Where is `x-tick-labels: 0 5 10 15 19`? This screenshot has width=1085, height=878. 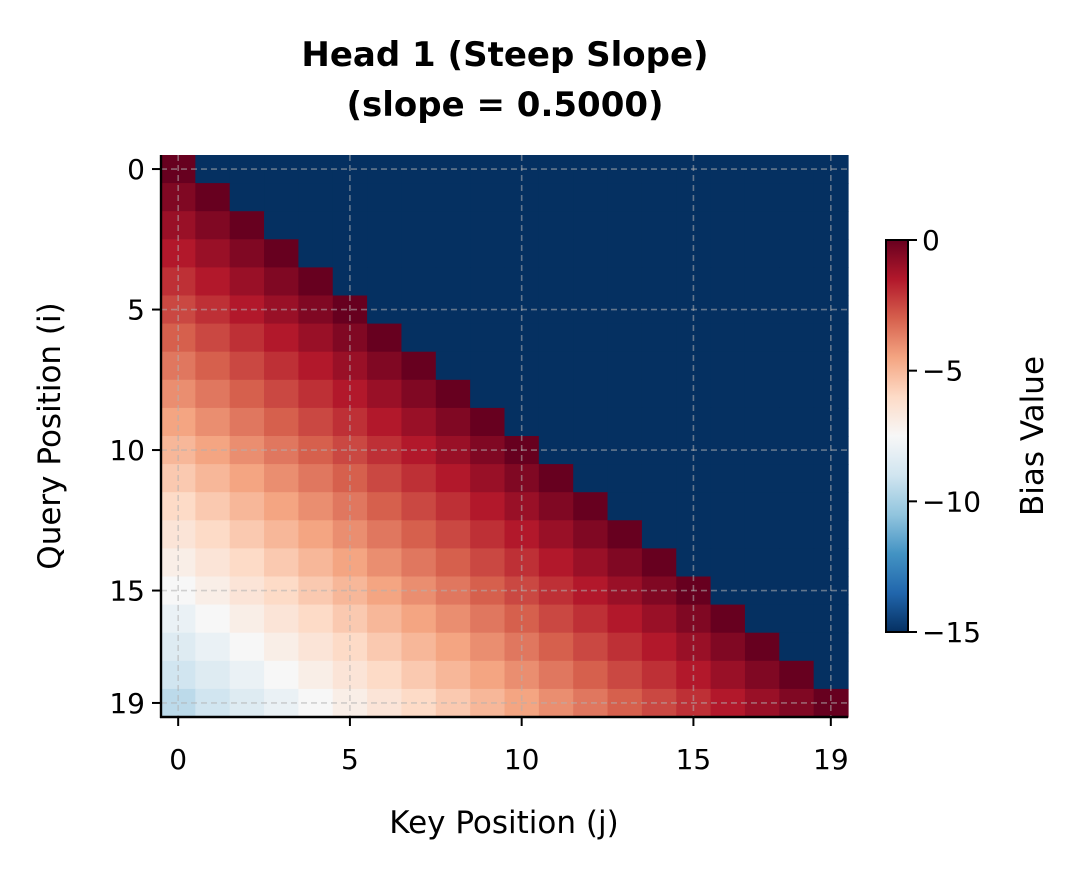
x-tick-labels: 0 5 10 15 19 is located at coordinates (509, 746).